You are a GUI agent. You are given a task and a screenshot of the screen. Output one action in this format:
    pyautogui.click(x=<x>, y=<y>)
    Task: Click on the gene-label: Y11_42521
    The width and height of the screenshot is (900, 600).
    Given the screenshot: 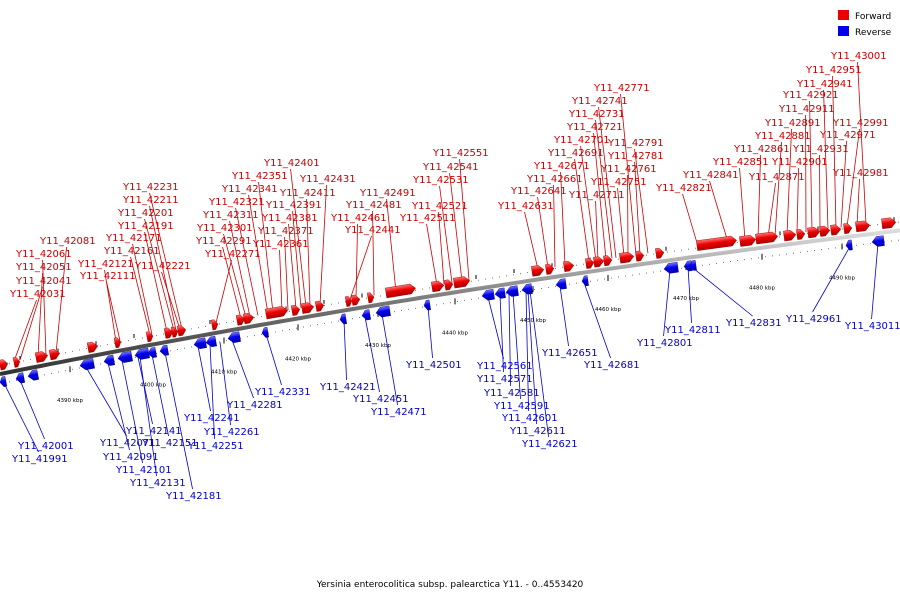 What is the action you would take?
    pyautogui.click(x=439, y=206)
    